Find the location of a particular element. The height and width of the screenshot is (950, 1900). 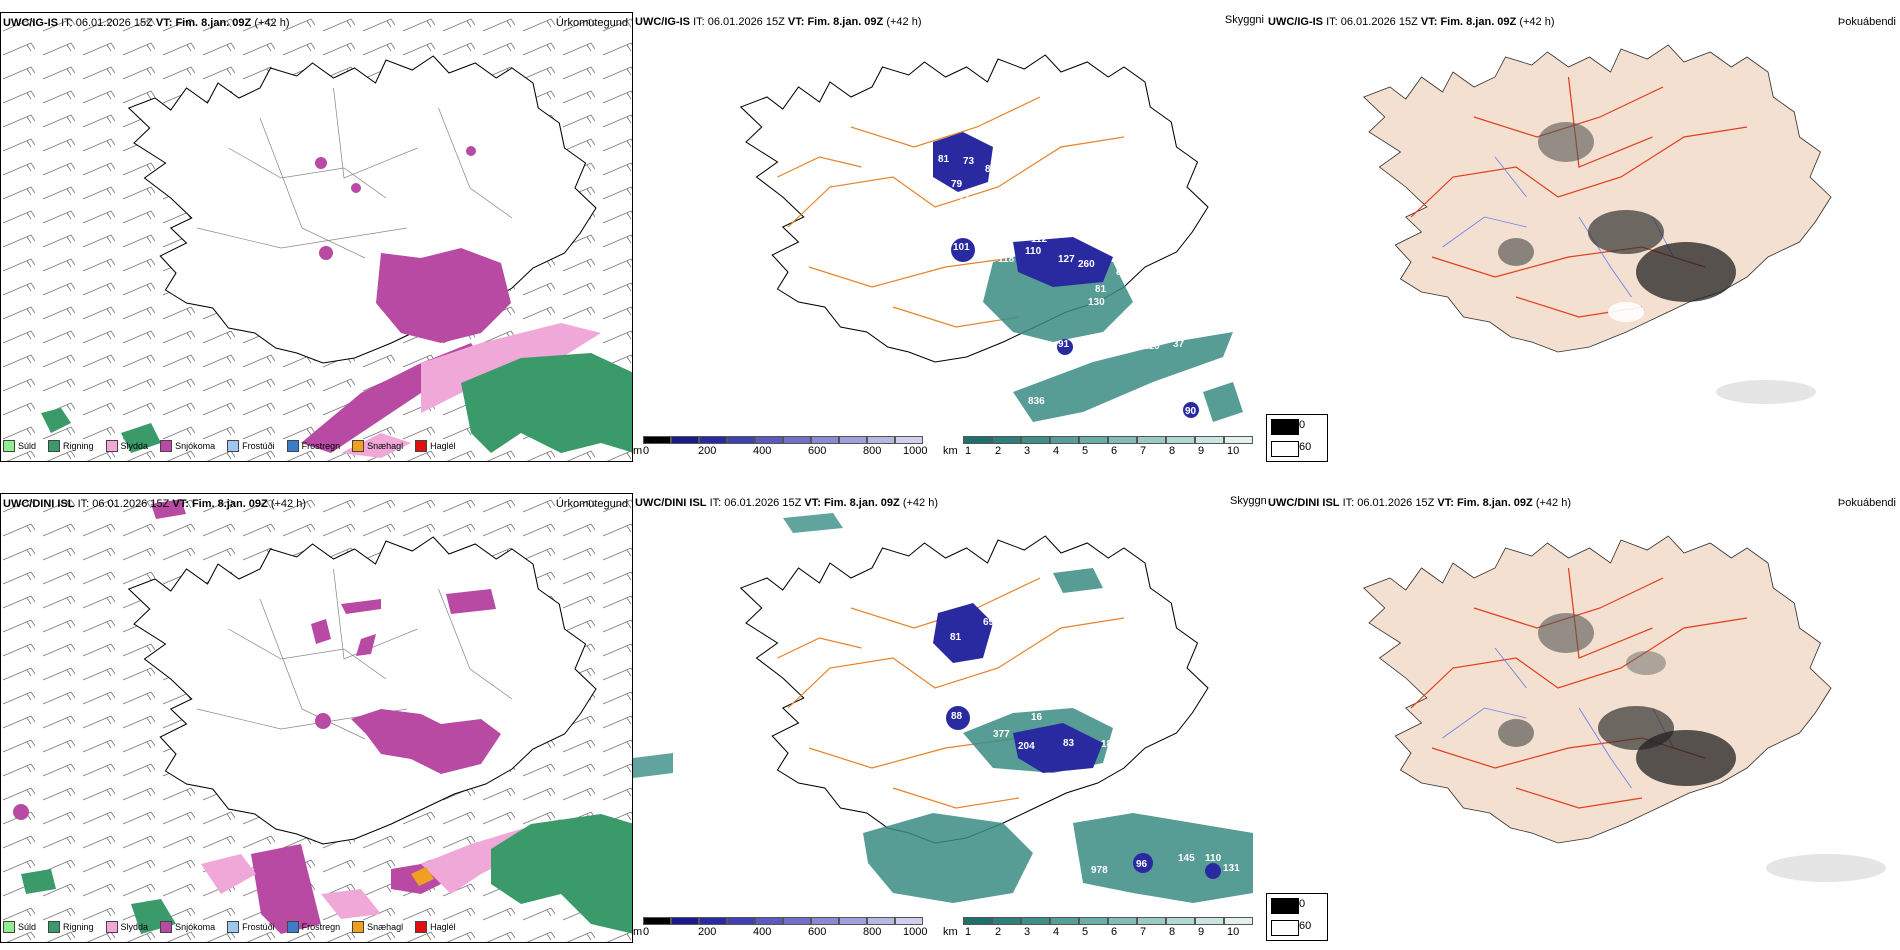

ceiling-label: 69 is located at coordinates (989, 622).